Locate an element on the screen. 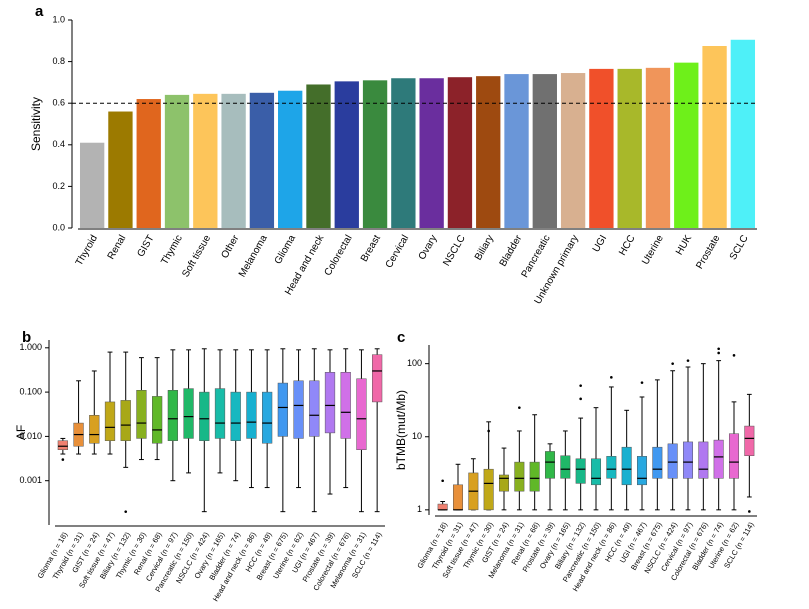  panel-label: c is located at coordinates (401, 337).